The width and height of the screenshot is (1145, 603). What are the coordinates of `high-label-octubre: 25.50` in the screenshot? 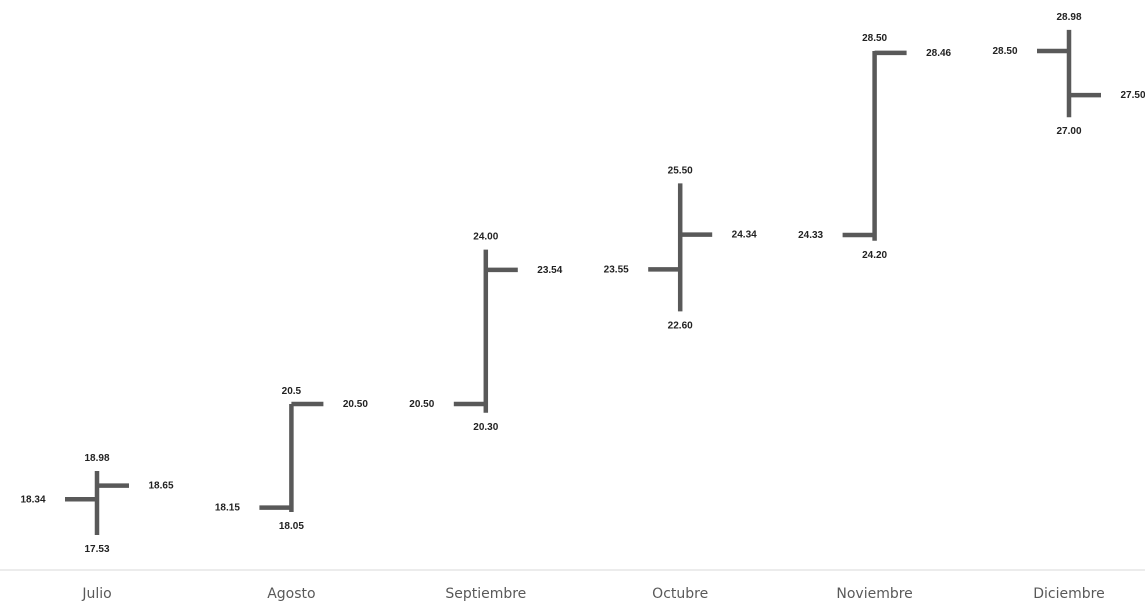 It's located at (680, 170).